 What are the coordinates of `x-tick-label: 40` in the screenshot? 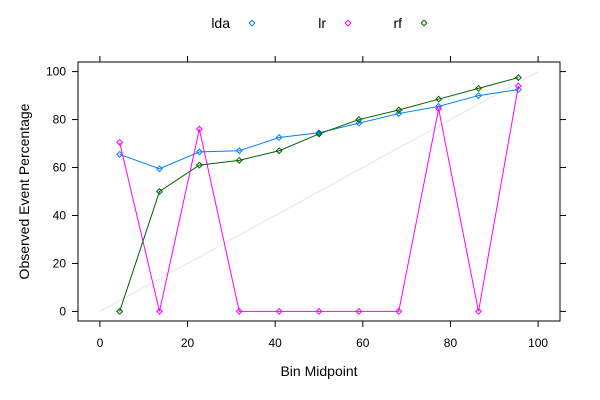 It's located at (276, 343).